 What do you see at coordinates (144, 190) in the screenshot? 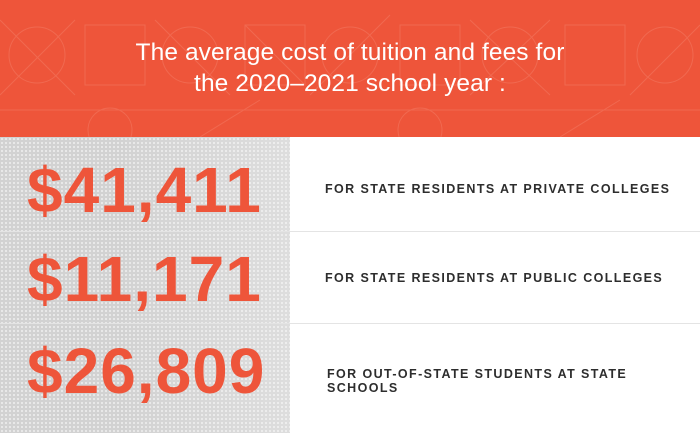
I see `stat-amount-private: $41,411` at bounding box center [144, 190].